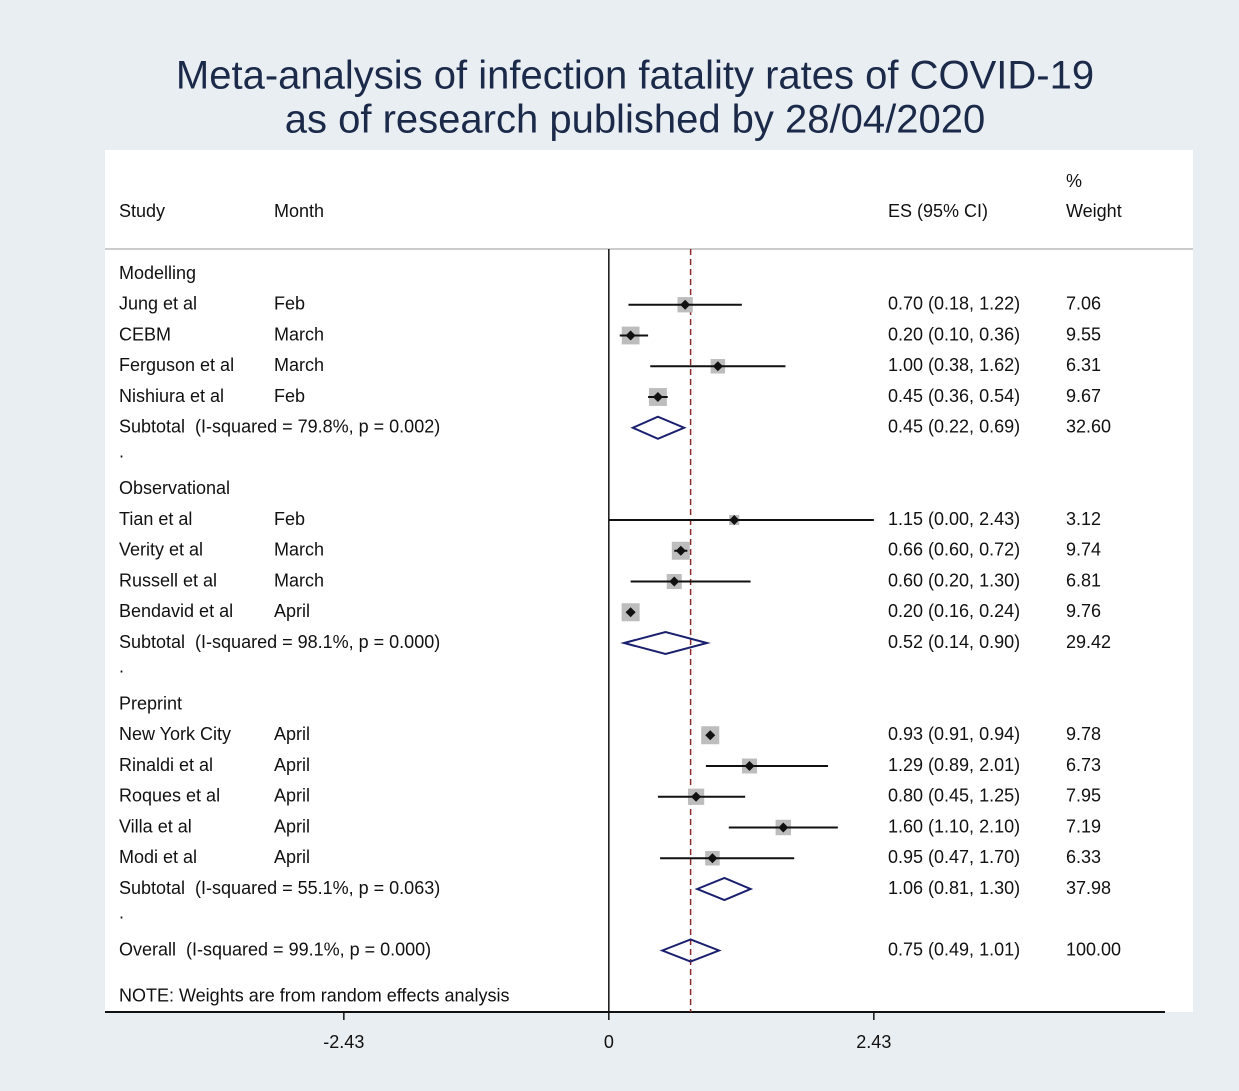 The image size is (1239, 1091). What do you see at coordinates (954, 580) in the screenshot?
I see `es-label: 0.60 (0.20, 1.30)` at bounding box center [954, 580].